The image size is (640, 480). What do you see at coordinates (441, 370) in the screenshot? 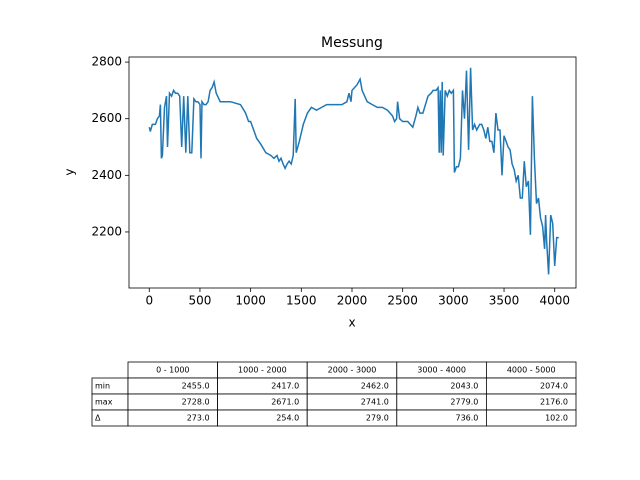
I see `column-header: 3000 - 4000` at bounding box center [441, 370].